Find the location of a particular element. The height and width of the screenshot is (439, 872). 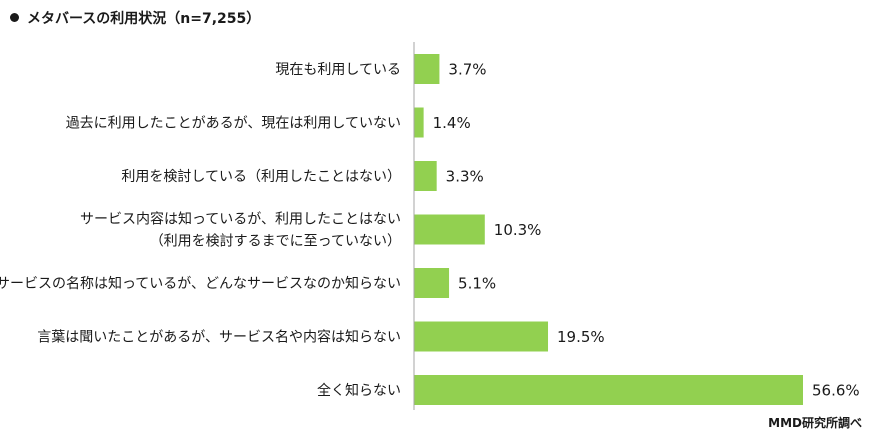

chart-title-text: メタバースの利用状況（n=7,255） is located at coordinates (144, 19).